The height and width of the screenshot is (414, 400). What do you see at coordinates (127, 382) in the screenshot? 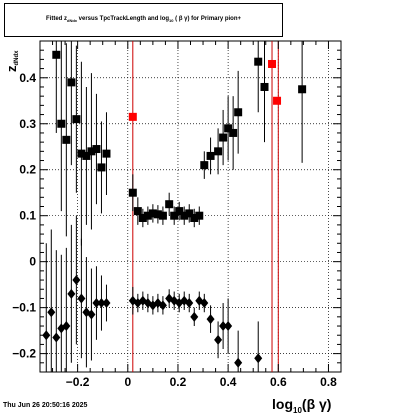
I see `x-tick-label: 0` at bounding box center [127, 382].